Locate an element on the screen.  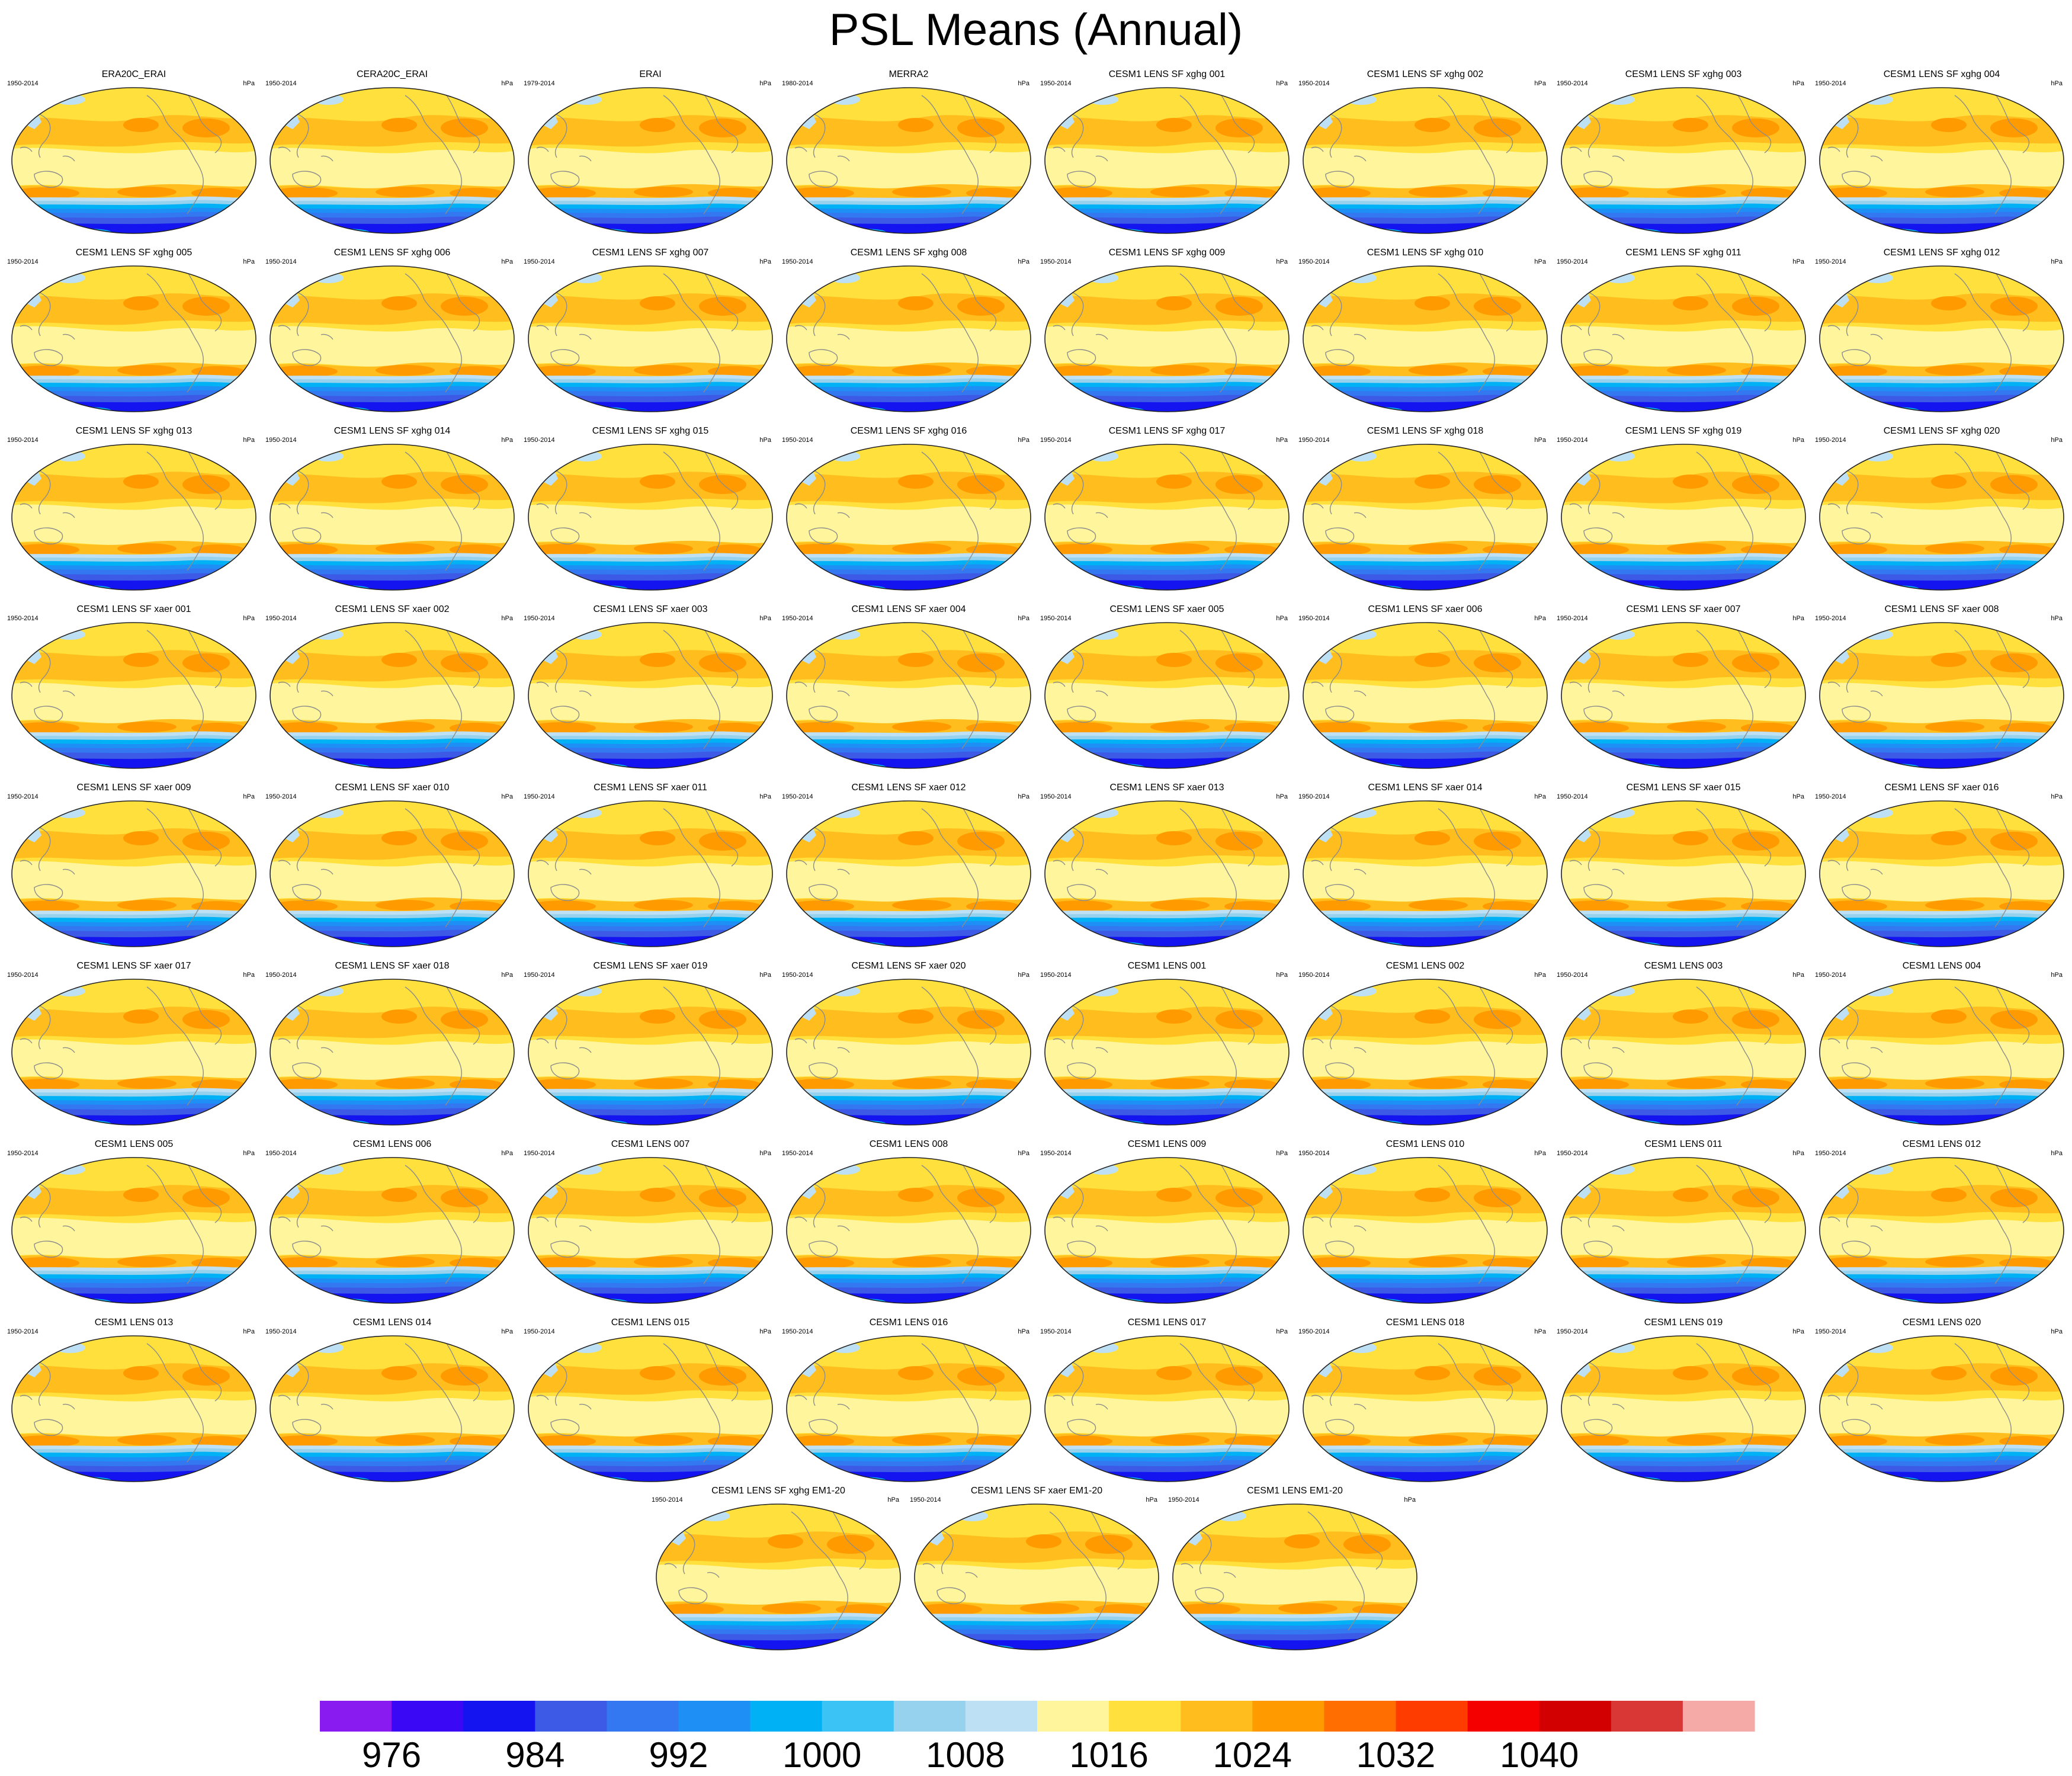
panel-title: CESM1 LENS SF xghg 005 is located at coordinates (134, 253).